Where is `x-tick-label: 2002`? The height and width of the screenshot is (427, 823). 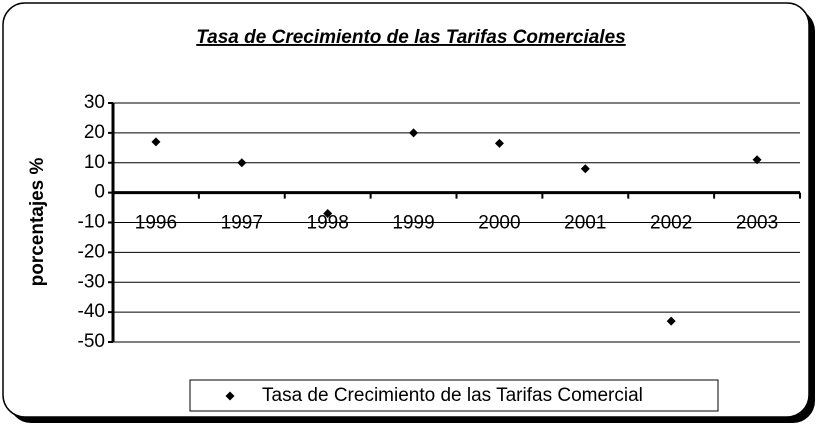 x-tick-label: 2002 is located at coordinates (671, 223).